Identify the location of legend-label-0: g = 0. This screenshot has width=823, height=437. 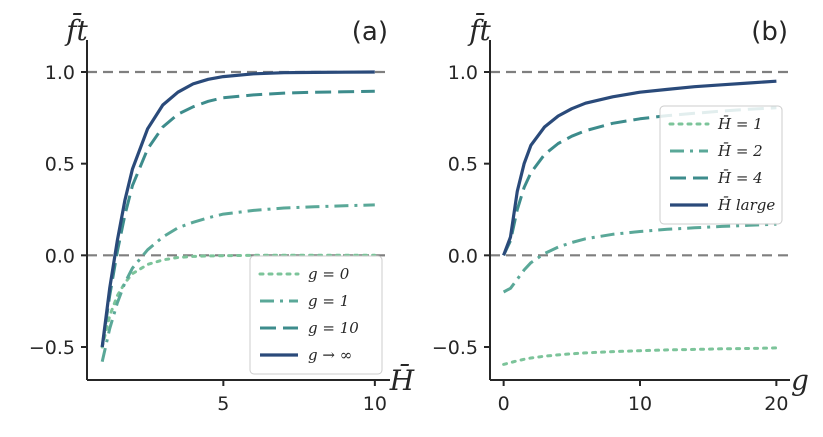
(329, 274).